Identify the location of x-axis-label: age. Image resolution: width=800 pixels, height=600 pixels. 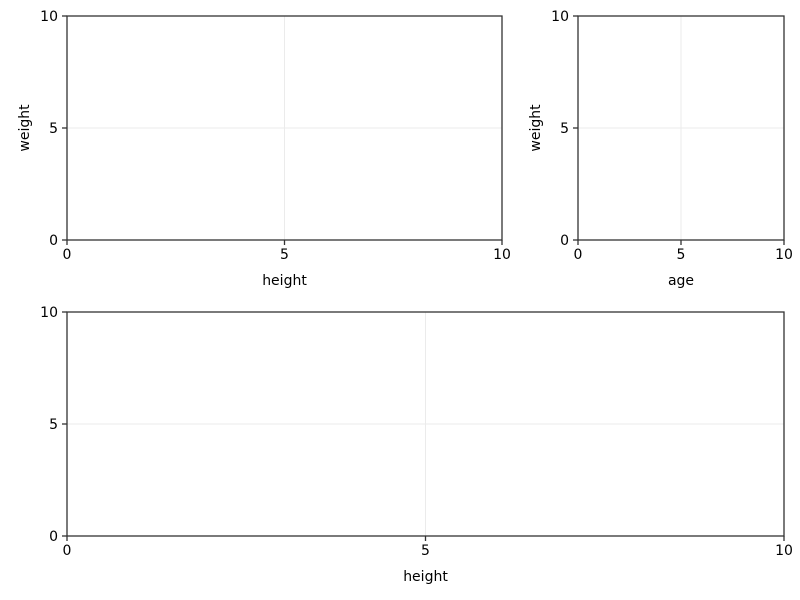
(681, 281).